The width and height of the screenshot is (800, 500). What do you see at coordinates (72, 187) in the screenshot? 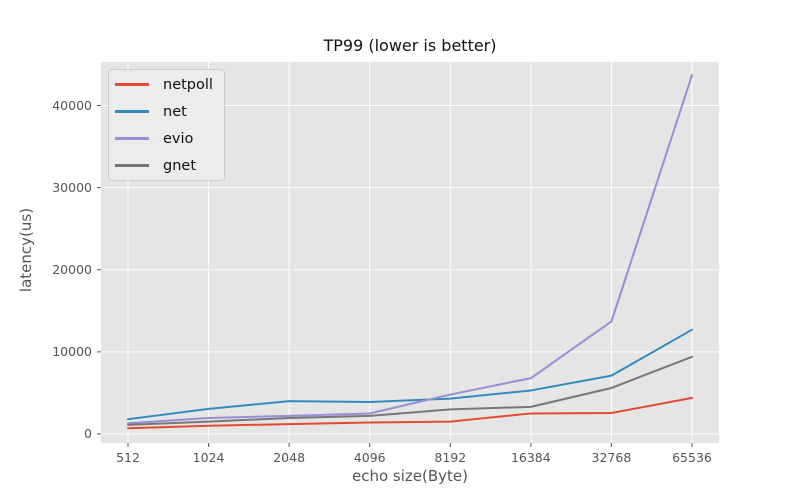
I see `y-tick-label: 30000` at bounding box center [72, 187].